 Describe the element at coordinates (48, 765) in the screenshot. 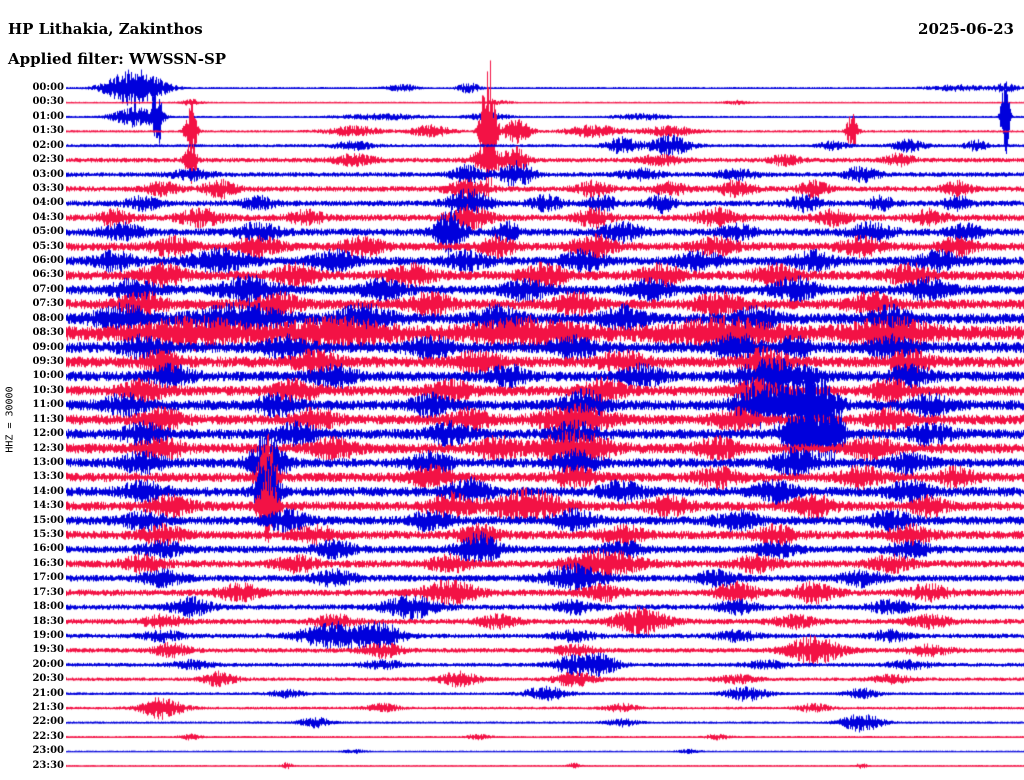

I see `time-label: 23:30` at that location.